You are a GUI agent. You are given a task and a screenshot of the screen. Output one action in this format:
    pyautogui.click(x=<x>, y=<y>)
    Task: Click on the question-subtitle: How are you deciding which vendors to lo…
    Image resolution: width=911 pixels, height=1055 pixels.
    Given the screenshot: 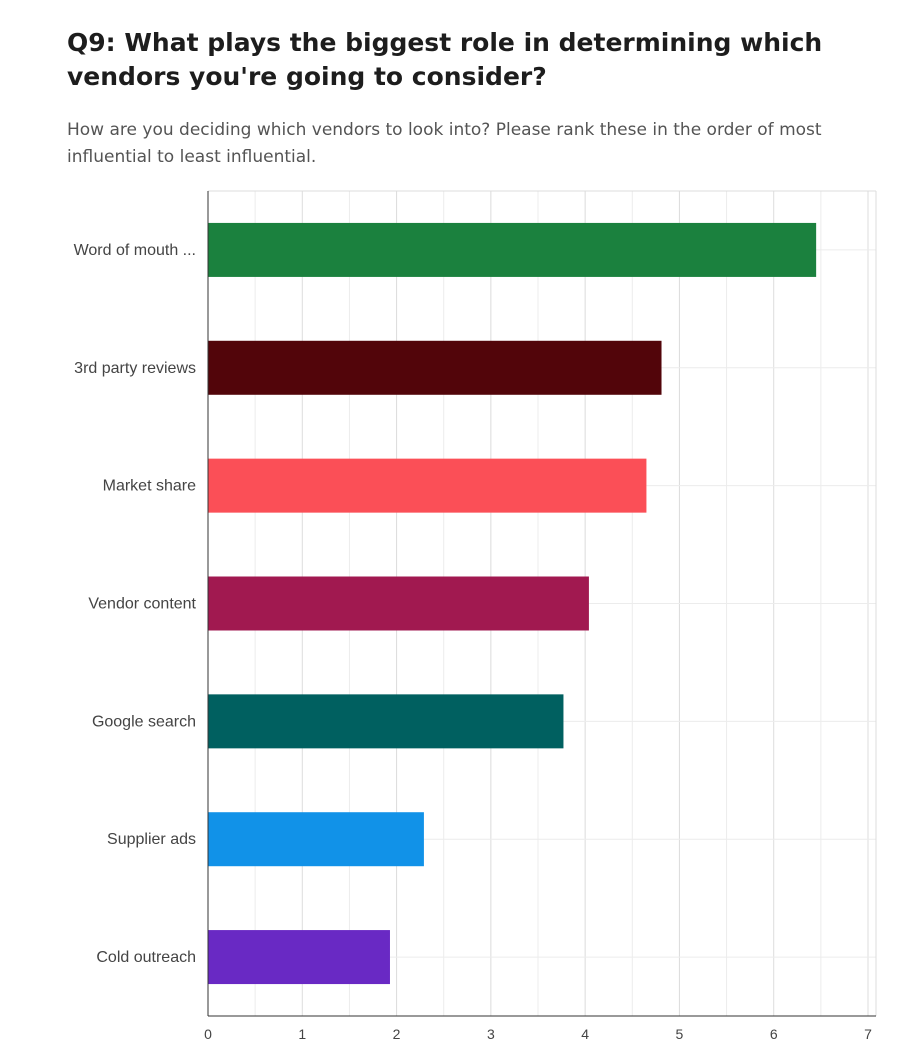 What is the action you would take?
    pyautogui.click(x=444, y=143)
    